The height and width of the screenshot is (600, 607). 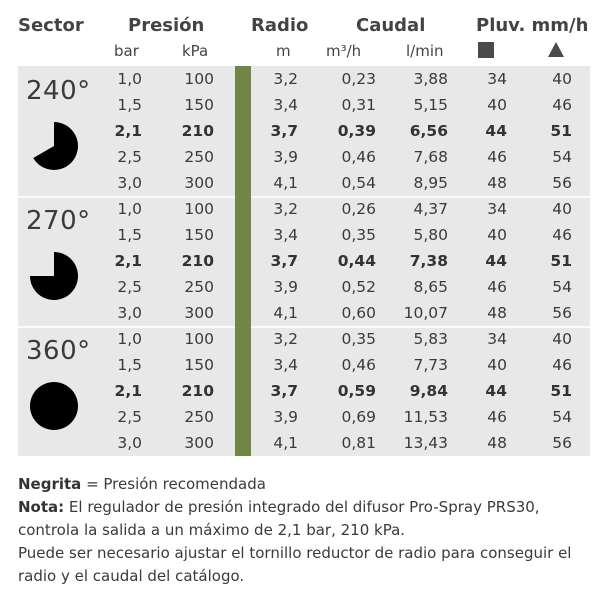 I want to click on cell-lmin: 7,38, so click(x=428, y=261).